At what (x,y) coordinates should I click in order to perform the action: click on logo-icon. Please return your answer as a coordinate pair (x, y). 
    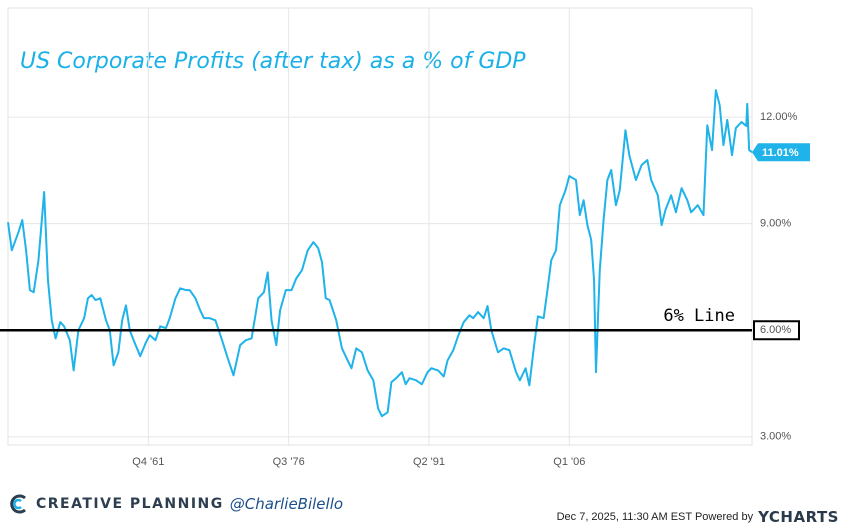
    Looking at the image, I should click on (18, 504).